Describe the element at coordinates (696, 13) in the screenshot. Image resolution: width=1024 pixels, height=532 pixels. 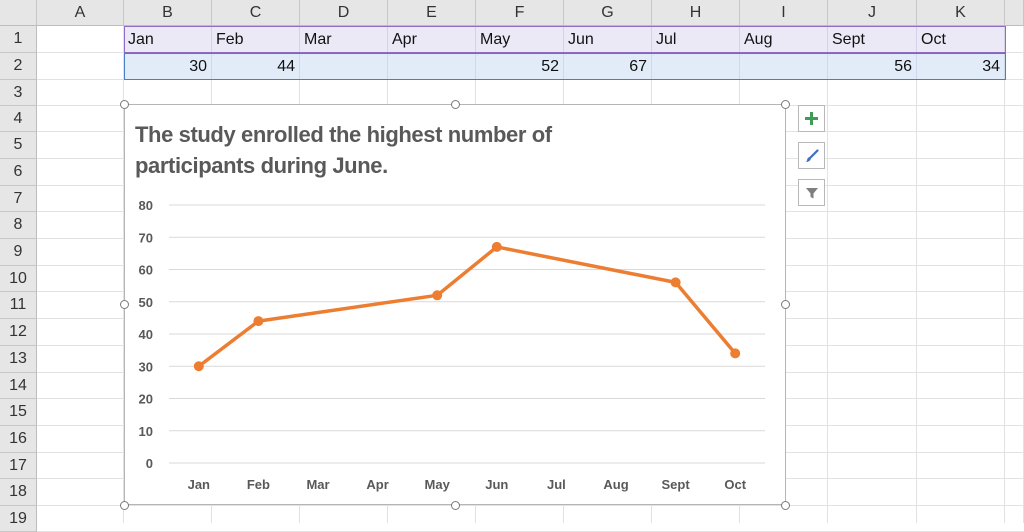
I see `column-header-h: H` at that location.